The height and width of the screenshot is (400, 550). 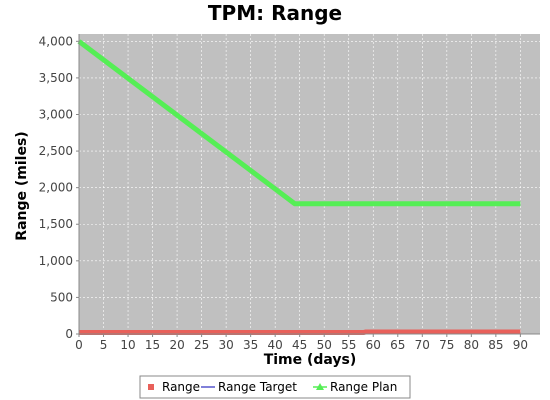 I want to click on x-tick-label: 0, so click(x=79, y=345).